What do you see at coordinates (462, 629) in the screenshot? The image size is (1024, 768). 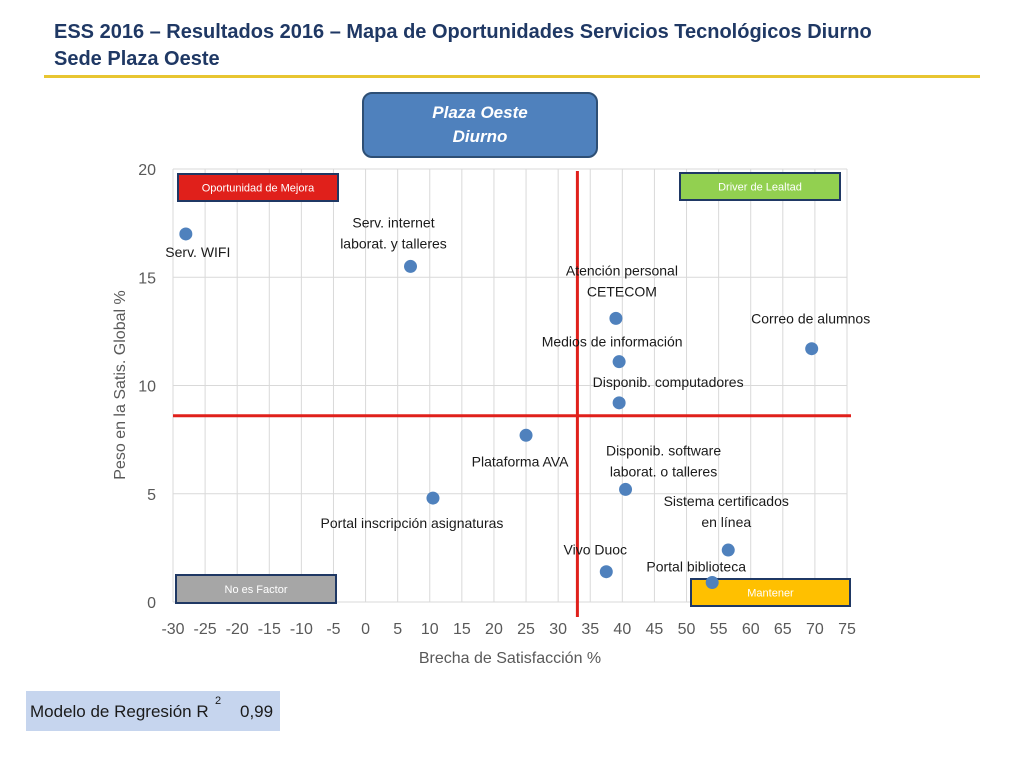 I see `x-tick-label: 15` at bounding box center [462, 629].